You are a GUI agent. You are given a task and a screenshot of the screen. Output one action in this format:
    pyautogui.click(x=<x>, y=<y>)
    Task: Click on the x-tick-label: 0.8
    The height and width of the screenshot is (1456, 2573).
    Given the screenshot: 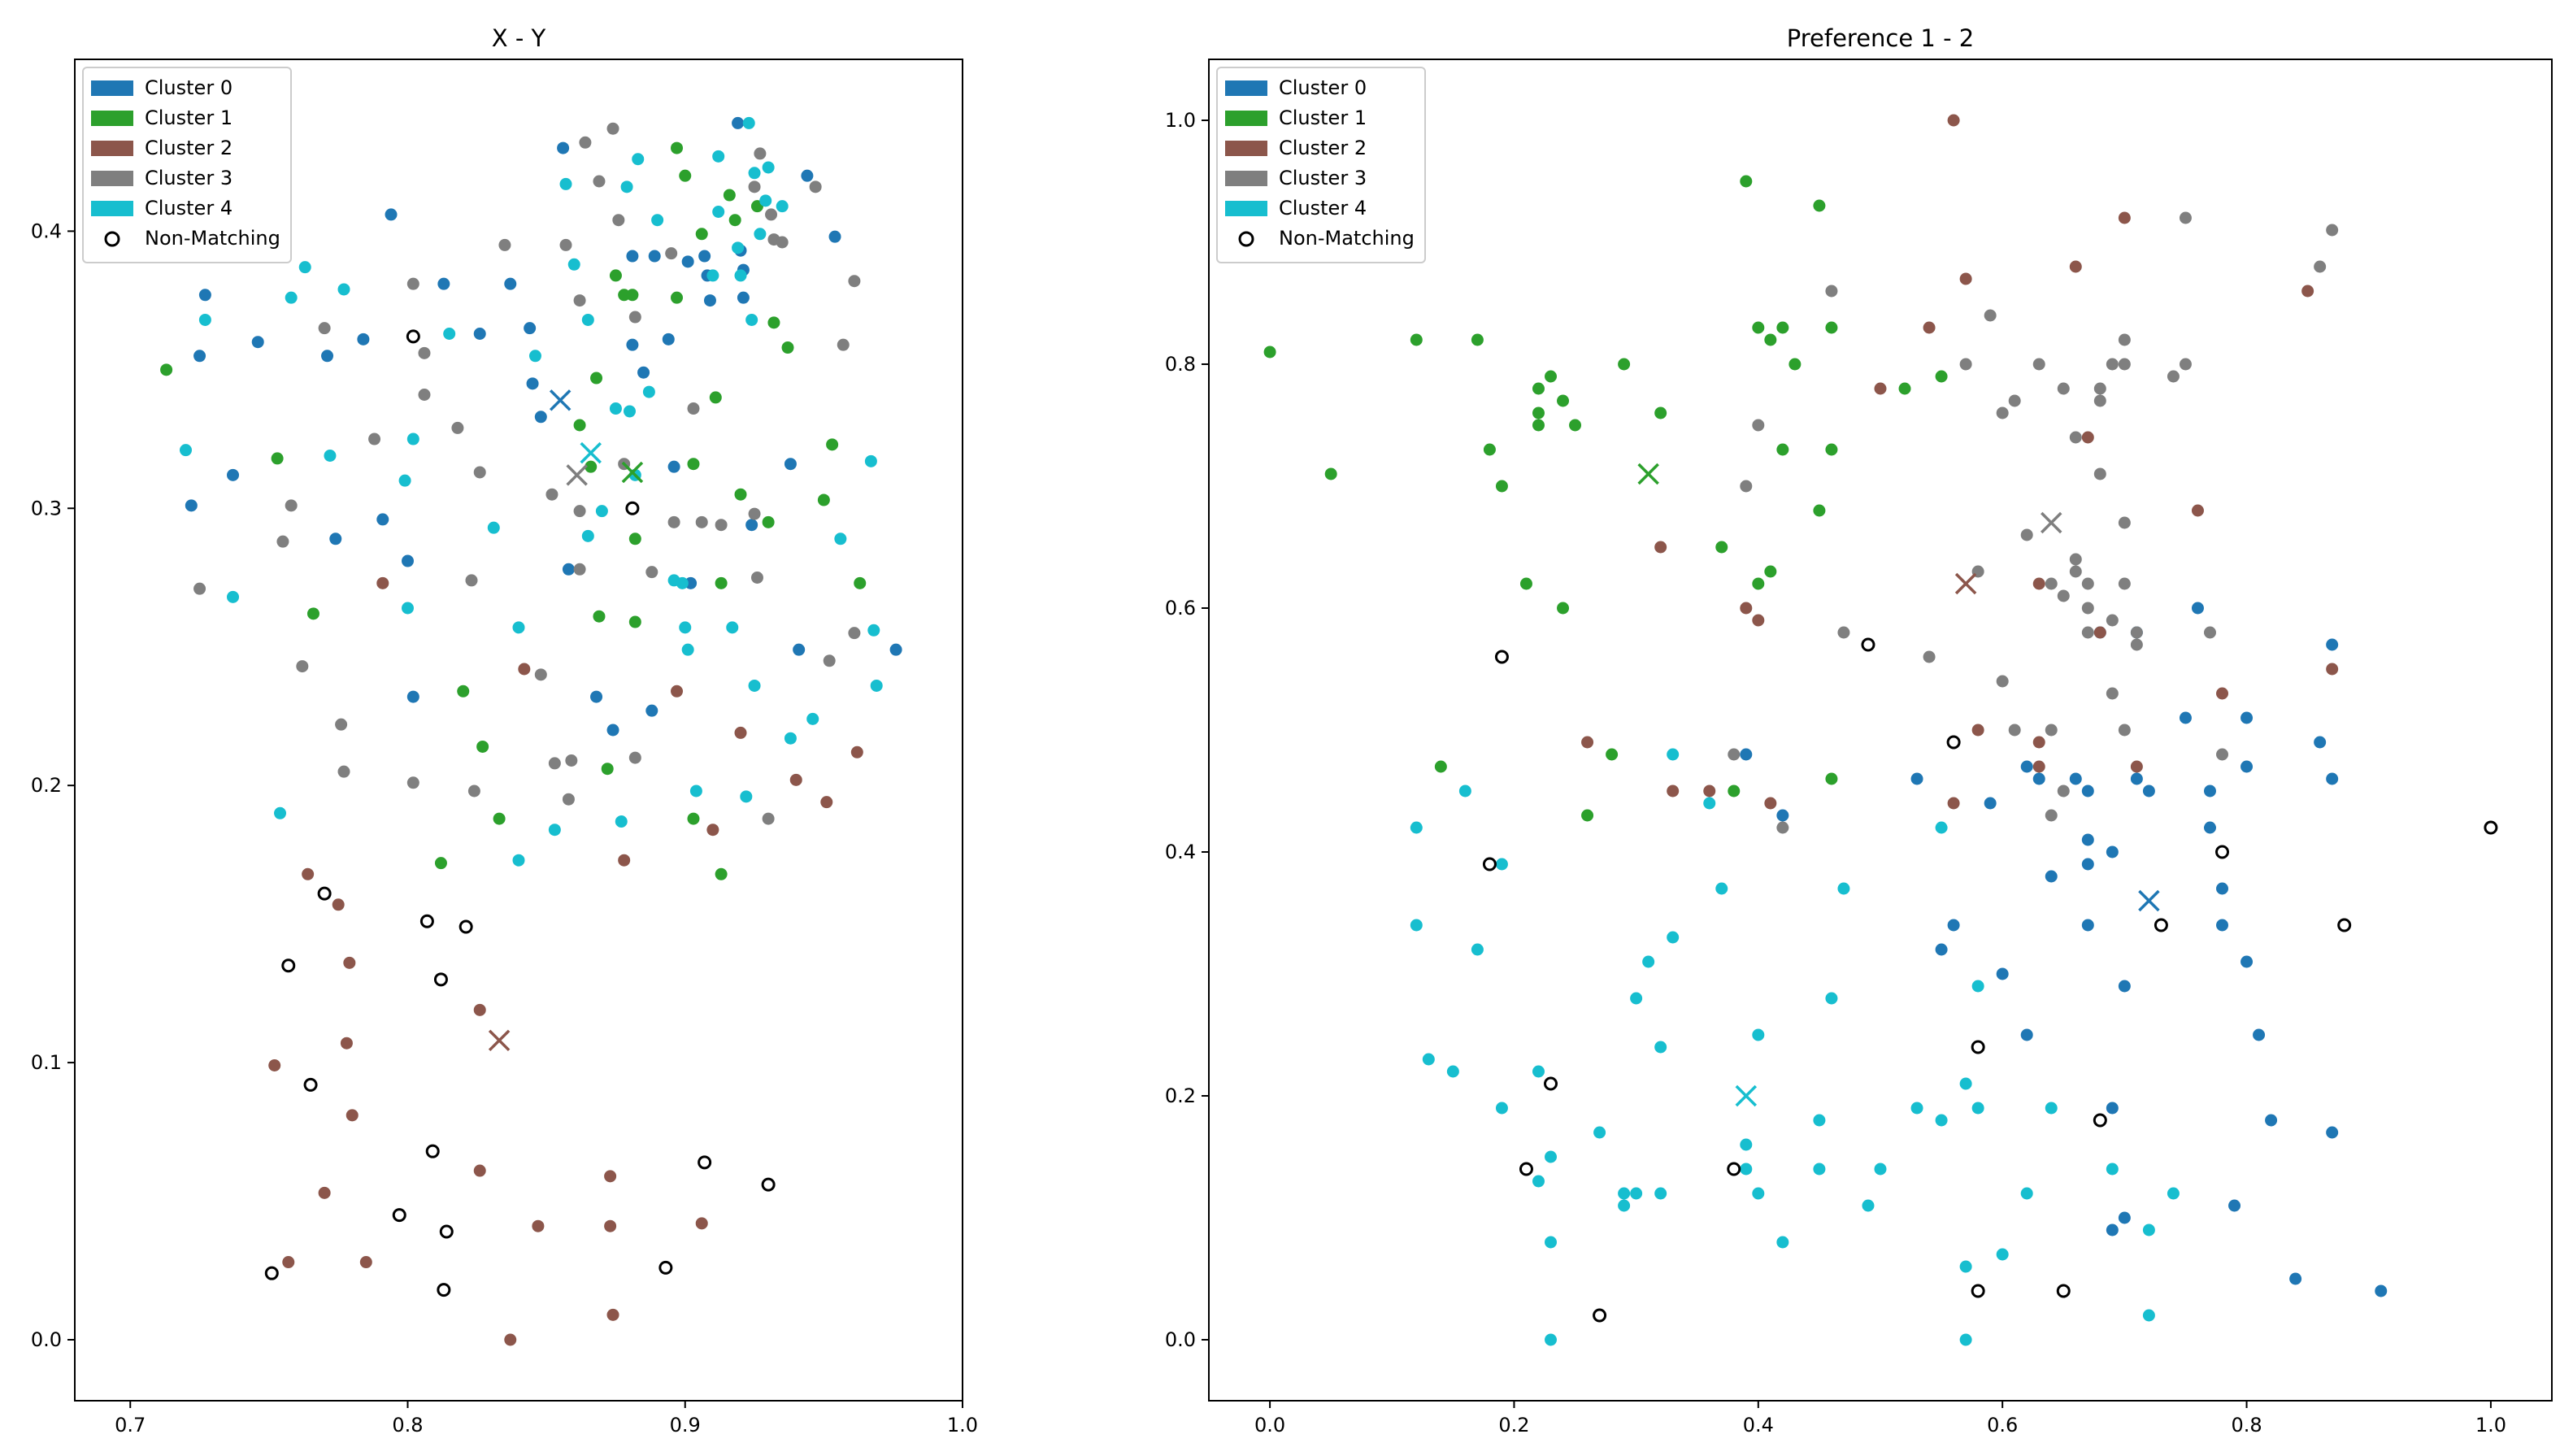 What is the action you would take?
    pyautogui.click(x=408, y=1425)
    